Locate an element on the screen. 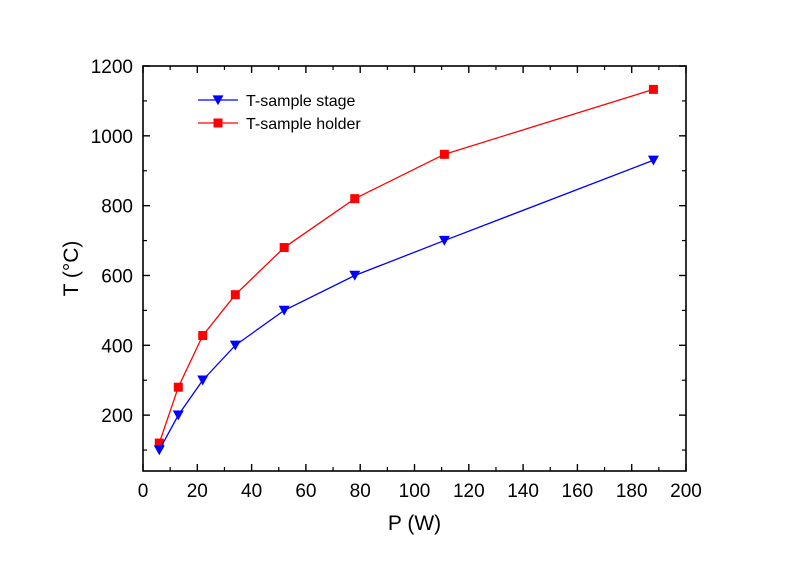 The width and height of the screenshot is (800, 565). x-tick-label: 120 is located at coordinates (469, 491).